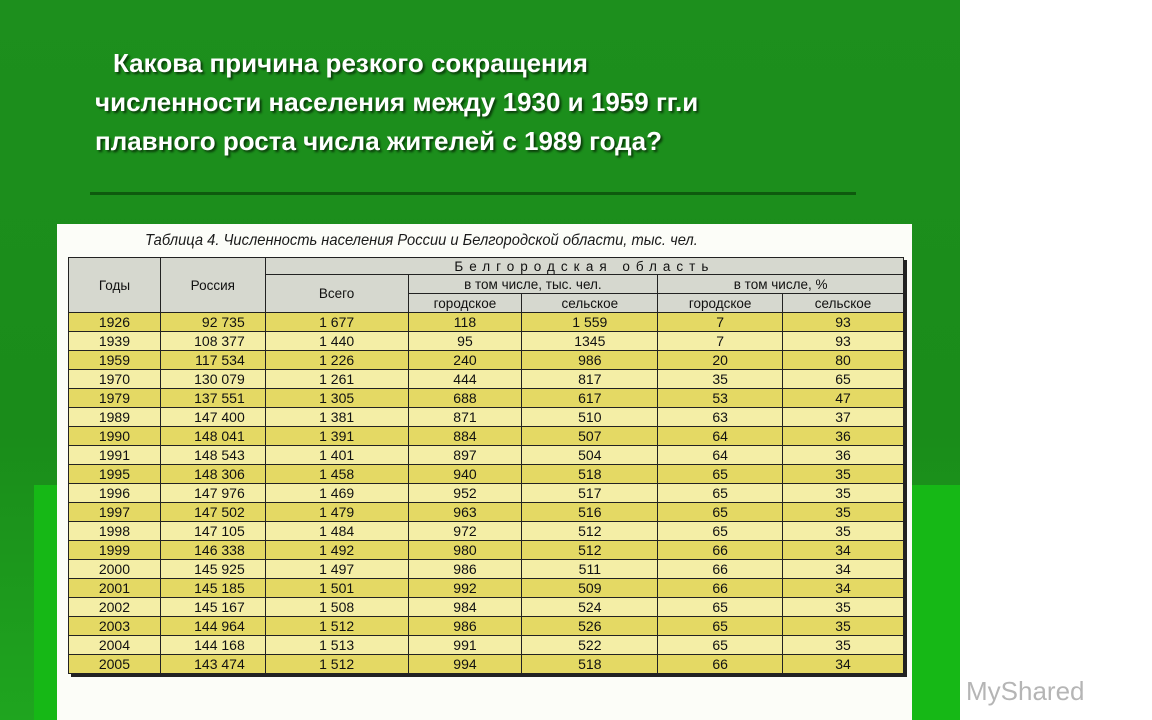 Image resolution: width=1152 pixels, height=720 pixels. I want to click on cell-rural-pct: 80, so click(843, 360).